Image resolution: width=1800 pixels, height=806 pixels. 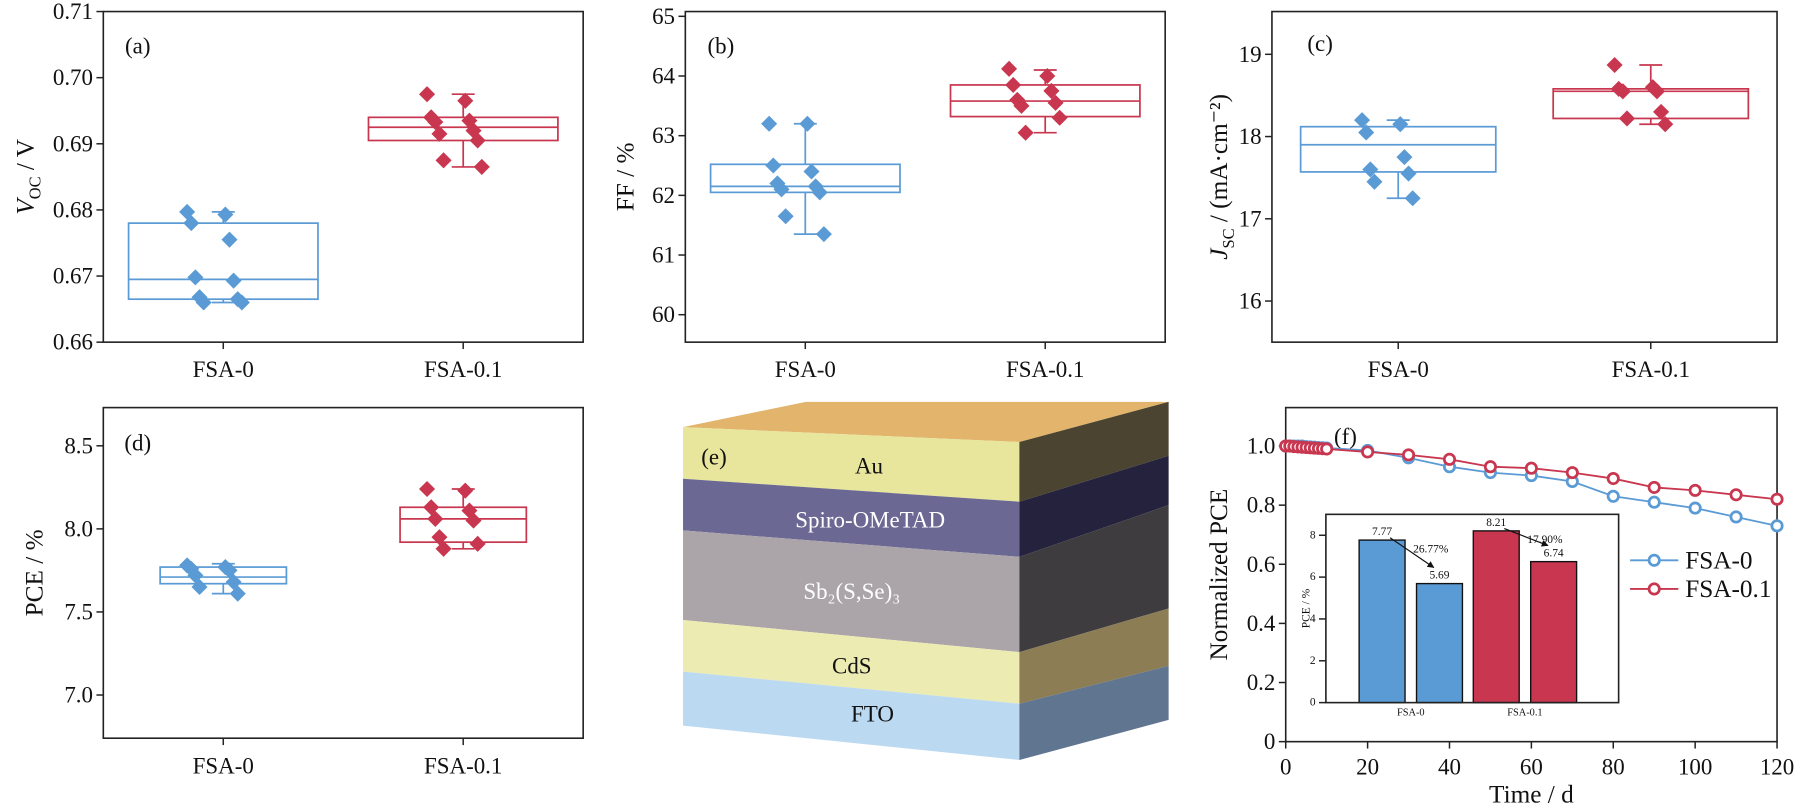 What do you see at coordinates (1313, 577) in the screenshot?
I see `y-tick-label: 6` at bounding box center [1313, 577].